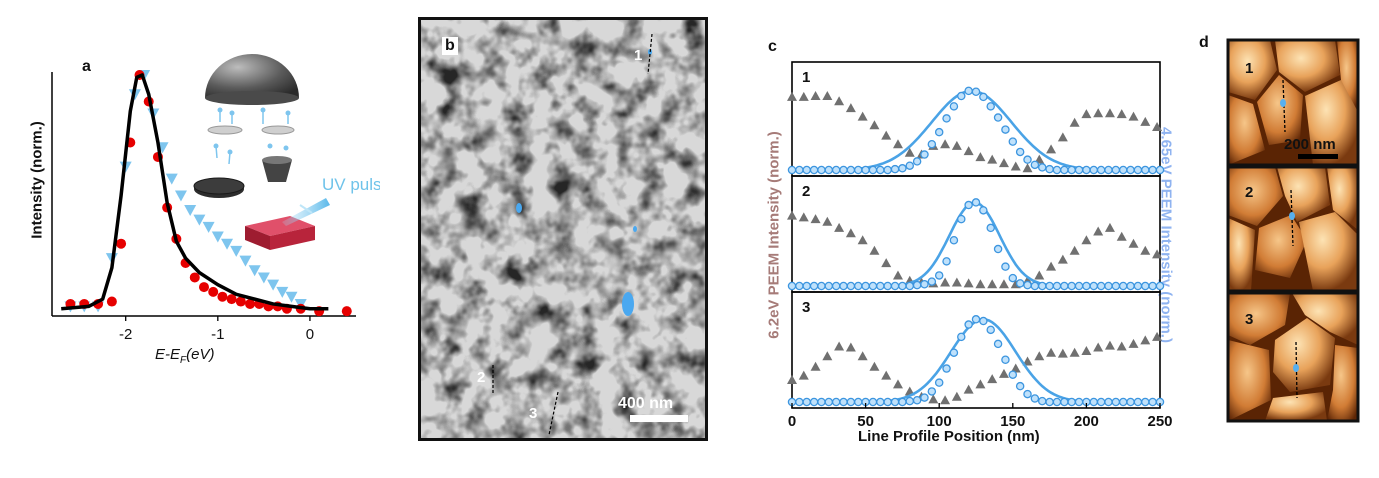 The image size is (1379, 478). I want to click on panel-d-label: d, so click(1204, 42).